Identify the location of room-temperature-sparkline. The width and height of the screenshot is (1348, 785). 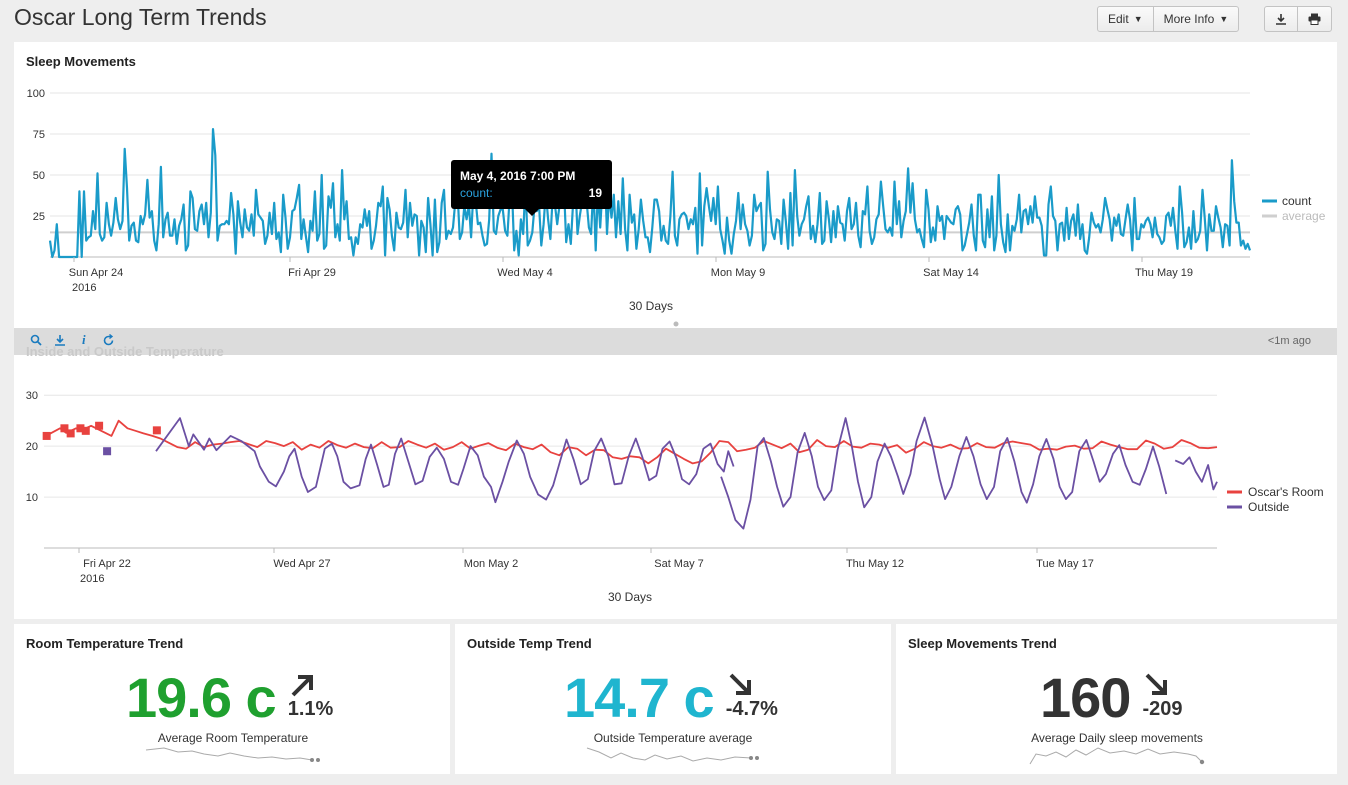
(232, 754).